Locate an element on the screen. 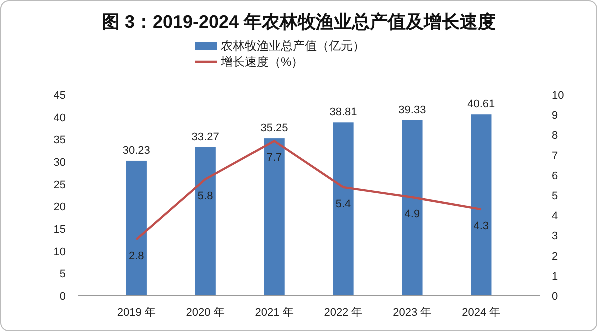 The image size is (598, 332). x-tick-label: 2019 年 is located at coordinates (136, 313).